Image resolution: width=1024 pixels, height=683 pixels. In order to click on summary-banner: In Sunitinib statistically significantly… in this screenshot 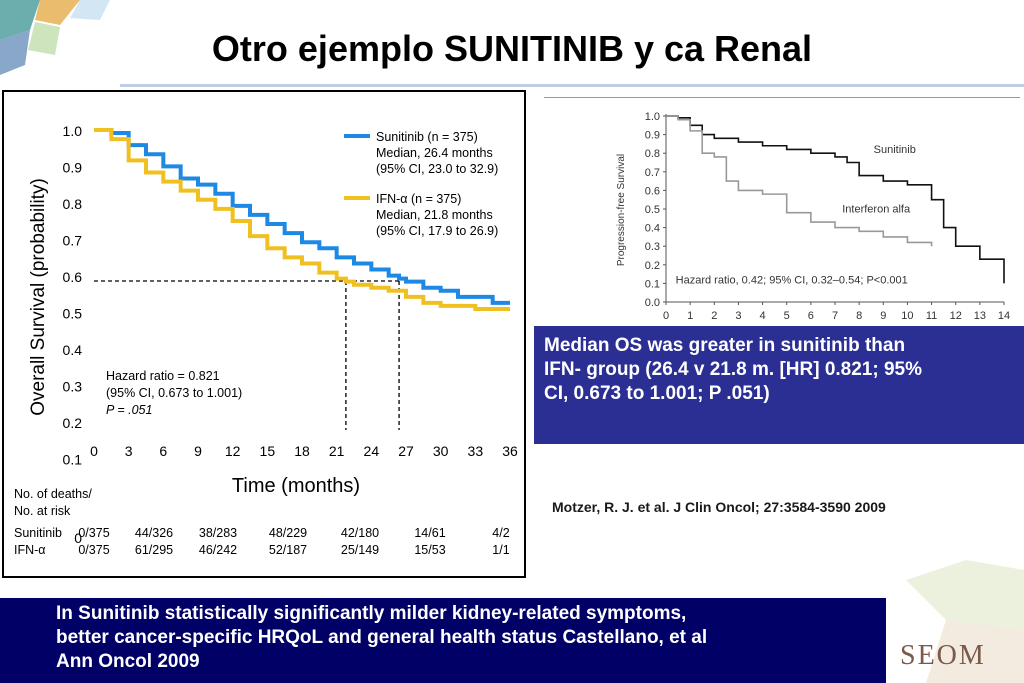, I will do `click(443, 640)`.